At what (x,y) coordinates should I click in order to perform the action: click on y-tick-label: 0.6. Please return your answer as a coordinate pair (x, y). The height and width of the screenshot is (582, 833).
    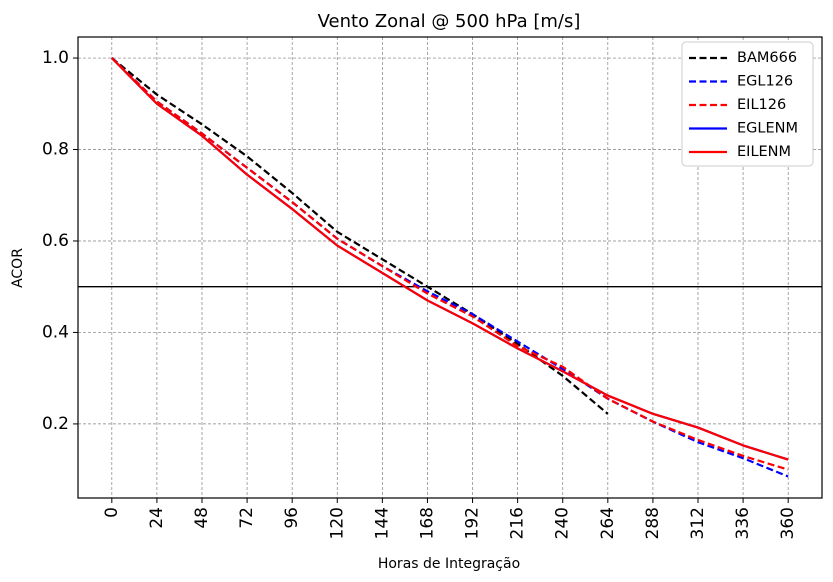
    Looking at the image, I should click on (55, 241).